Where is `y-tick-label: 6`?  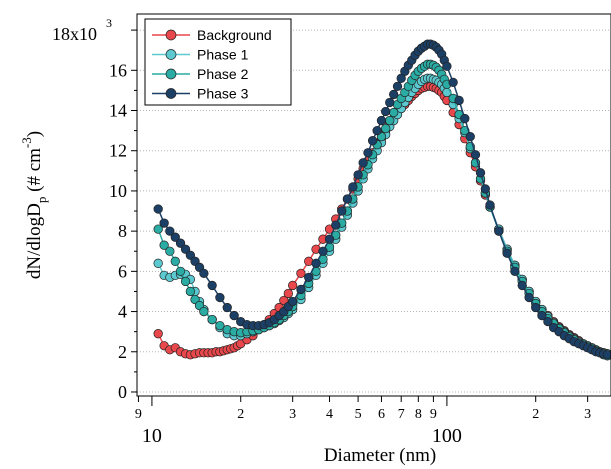
y-tick-label: 6 is located at coordinates (122, 271).